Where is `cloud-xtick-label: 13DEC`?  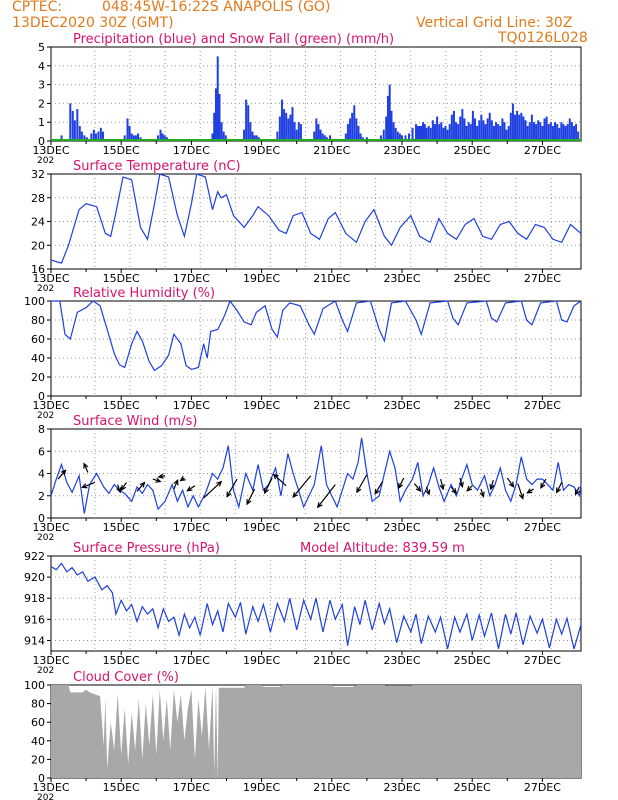 cloud-xtick-label: 13DEC is located at coordinates (50, 787).